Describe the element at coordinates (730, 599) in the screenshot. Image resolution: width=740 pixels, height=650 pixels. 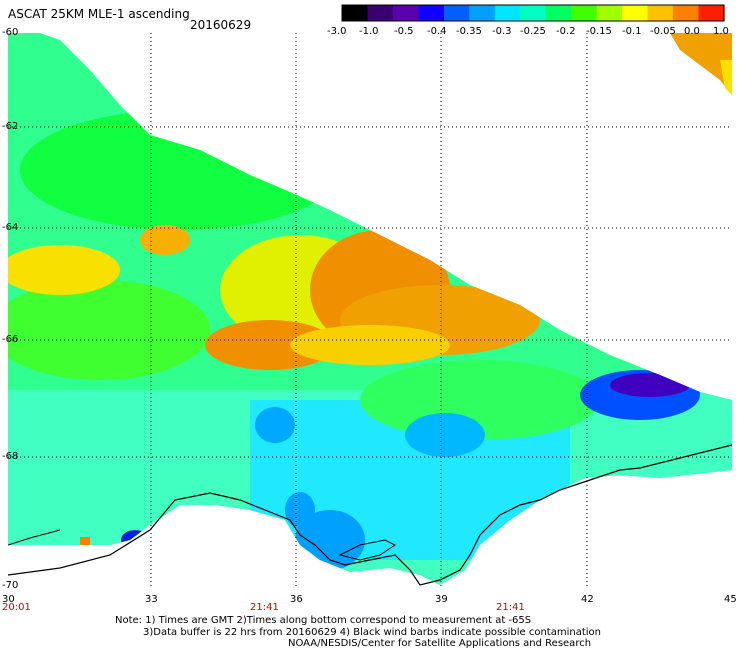
I see `lon-label: 45` at that location.